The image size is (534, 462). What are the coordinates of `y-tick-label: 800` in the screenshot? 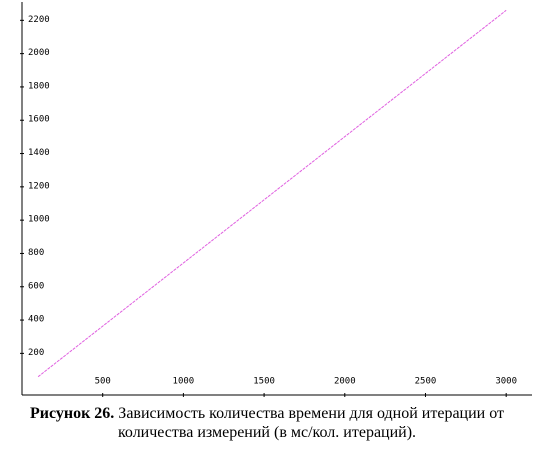 It's located at (36, 253).